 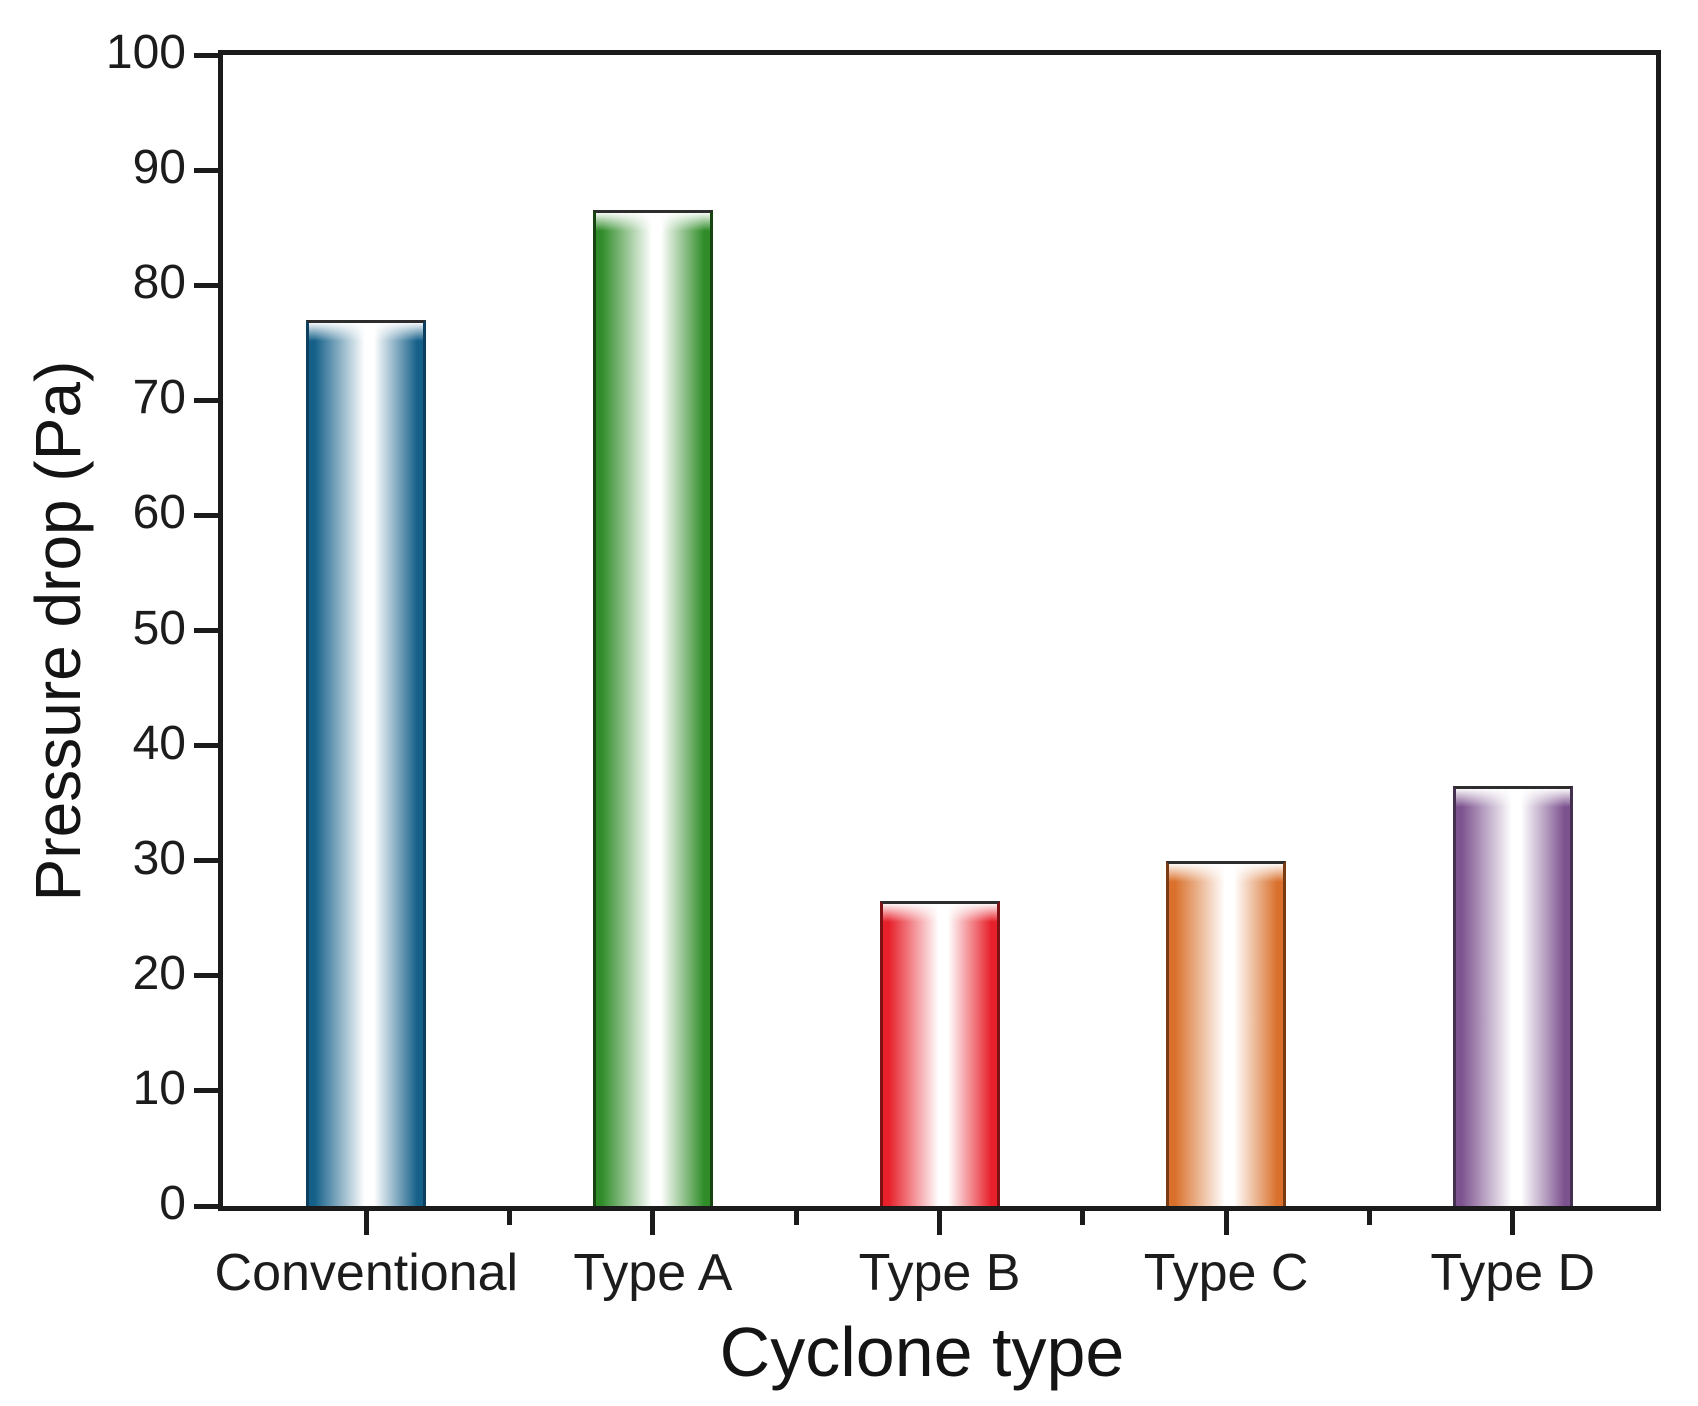 What do you see at coordinates (653, 1273) in the screenshot?
I see `x-tick-label-type-a: Type A` at bounding box center [653, 1273].